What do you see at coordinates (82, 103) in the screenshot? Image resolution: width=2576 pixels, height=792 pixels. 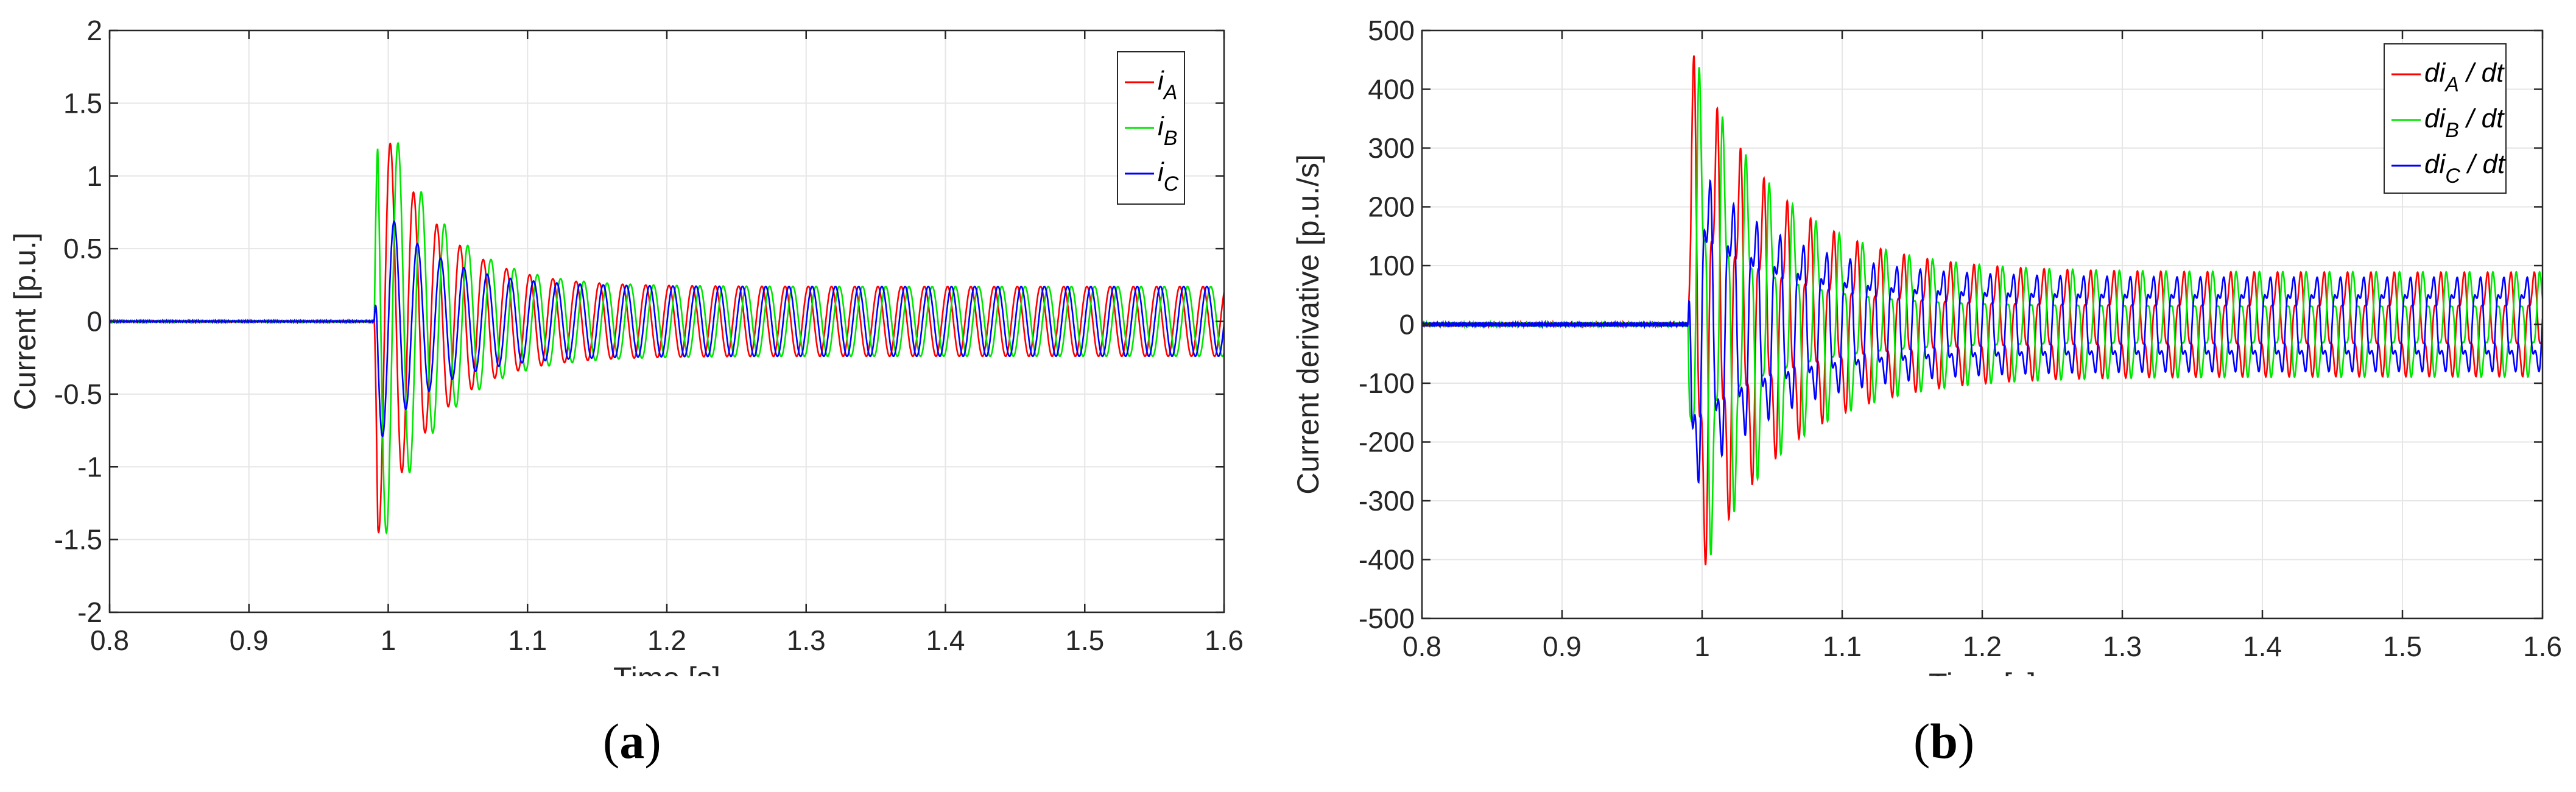 I see `y-tick-label: 1.5` at bounding box center [82, 103].